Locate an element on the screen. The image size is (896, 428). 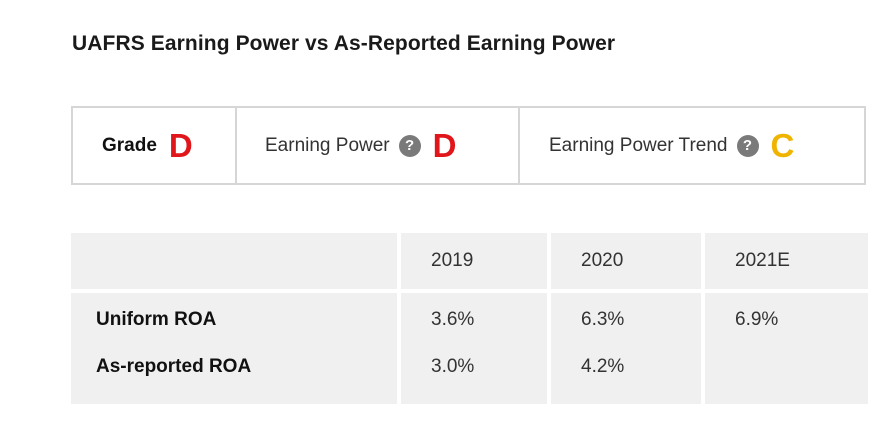
row-label-as-reported-roa: As-reported ROA is located at coordinates (174, 366).